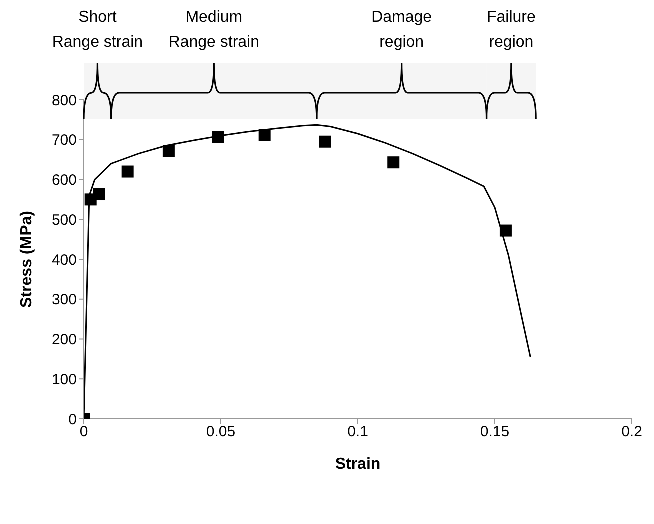 The image size is (654, 524). Describe the element at coordinates (98, 30) in the screenshot. I see `band-label: Short Range strain` at that location.